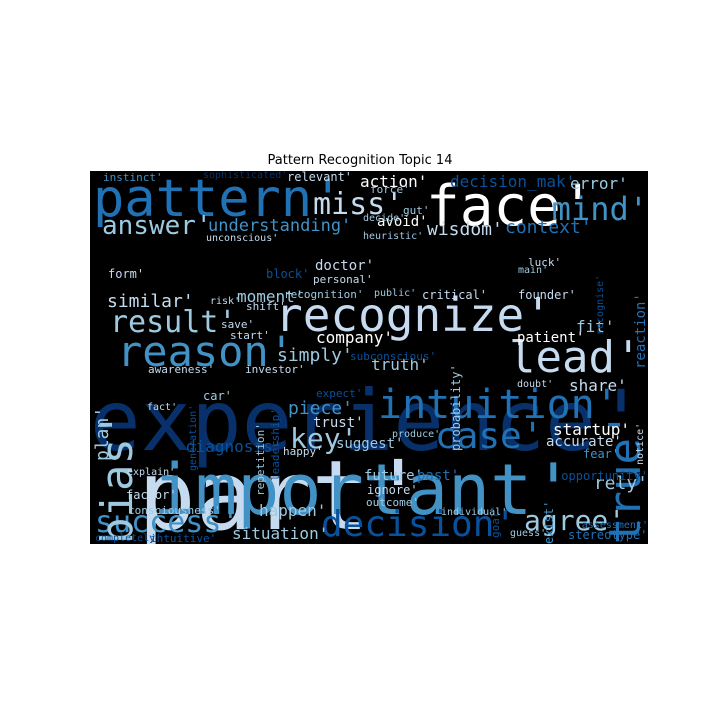 This screenshot has height=720, width=720. What do you see at coordinates (416, 210) in the screenshot?
I see `word-gut: gut'` at bounding box center [416, 210].